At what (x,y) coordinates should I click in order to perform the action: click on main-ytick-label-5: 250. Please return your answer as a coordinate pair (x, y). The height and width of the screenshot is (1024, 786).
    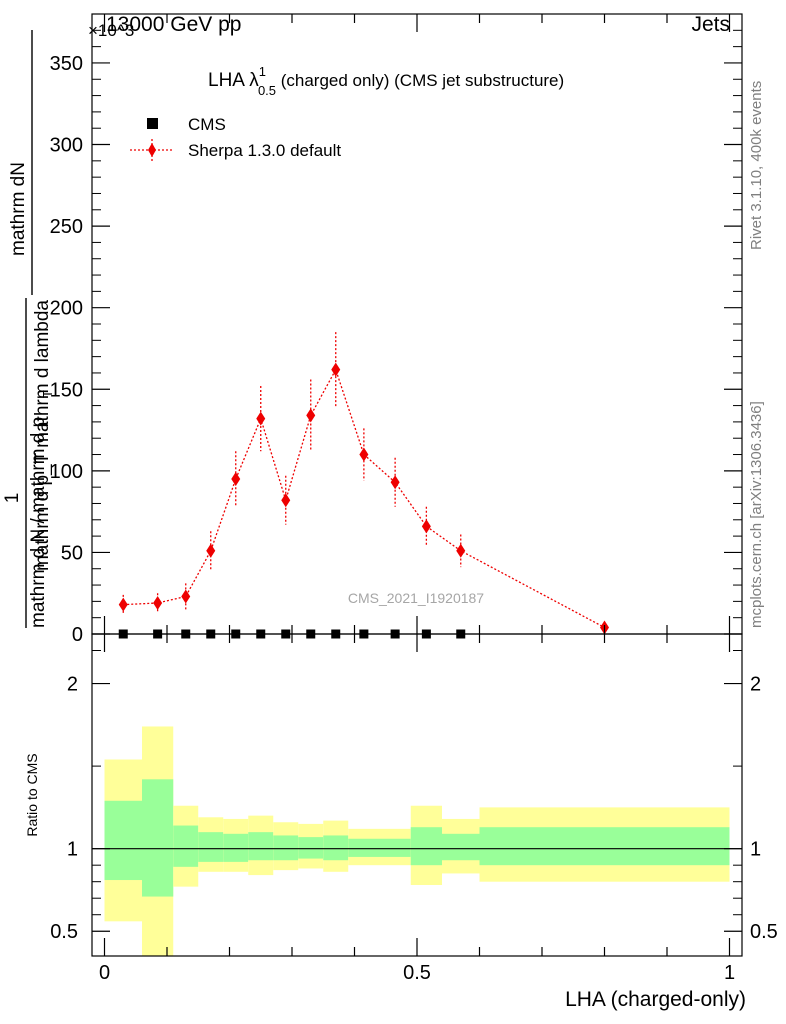
    Looking at the image, I should click on (66, 227).